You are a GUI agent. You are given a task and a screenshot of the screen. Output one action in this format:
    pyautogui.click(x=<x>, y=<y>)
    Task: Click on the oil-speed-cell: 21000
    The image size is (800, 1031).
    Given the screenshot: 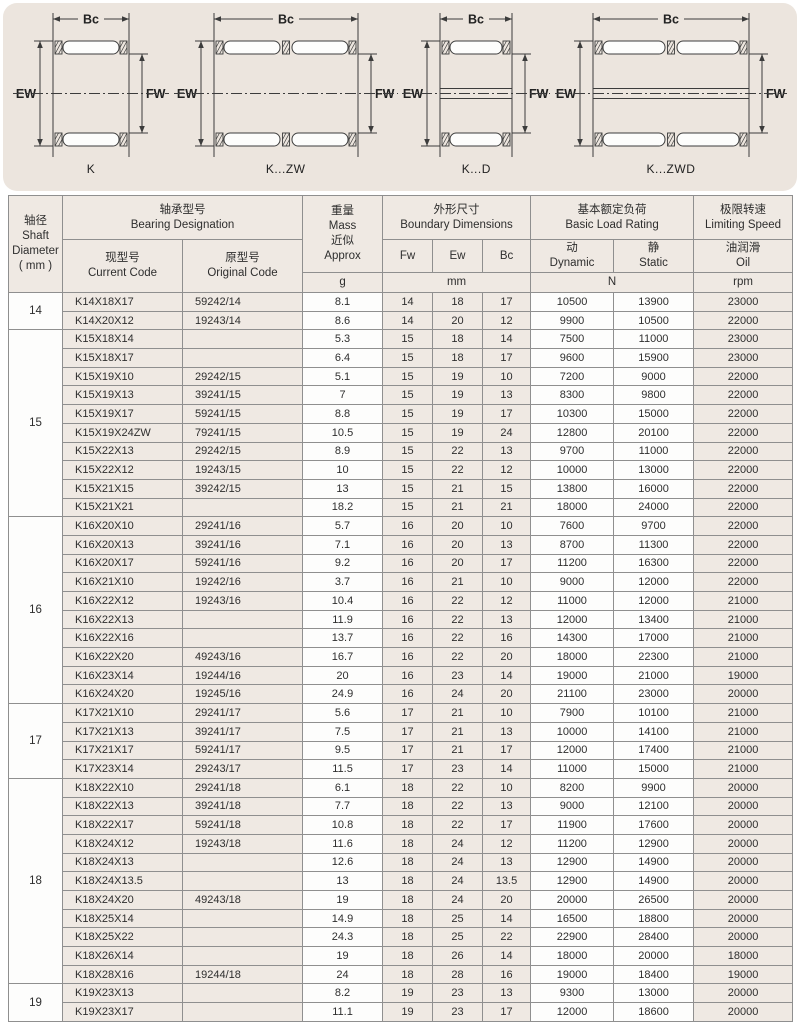 What is the action you would take?
    pyautogui.click(x=743, y=731)
    